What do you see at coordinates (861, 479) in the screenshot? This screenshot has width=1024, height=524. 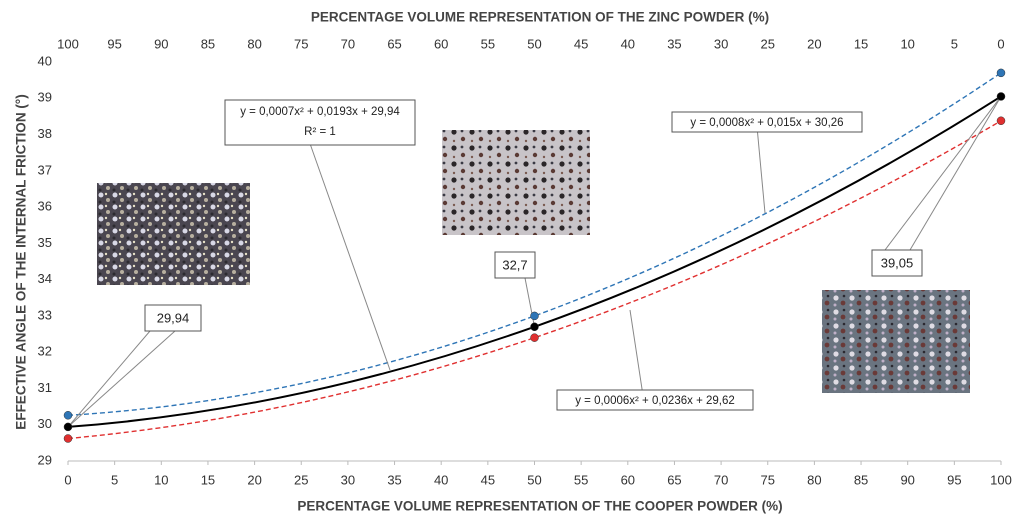 I see `x-tick-label: 85` at bounding box center [861, 479].